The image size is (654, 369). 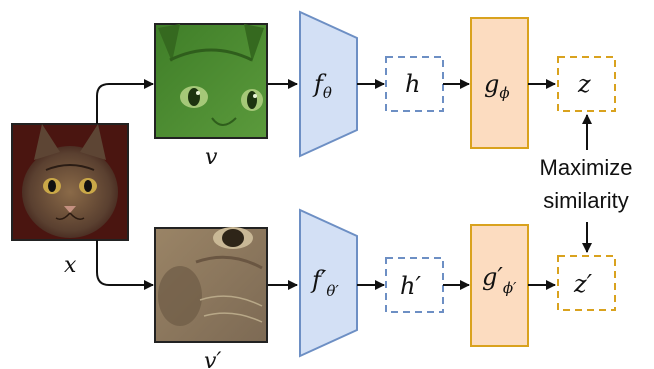 What do you see at coordinates (211, 157) in the screenshot?
I see `label-v: v` at bounding box center [211, 157].